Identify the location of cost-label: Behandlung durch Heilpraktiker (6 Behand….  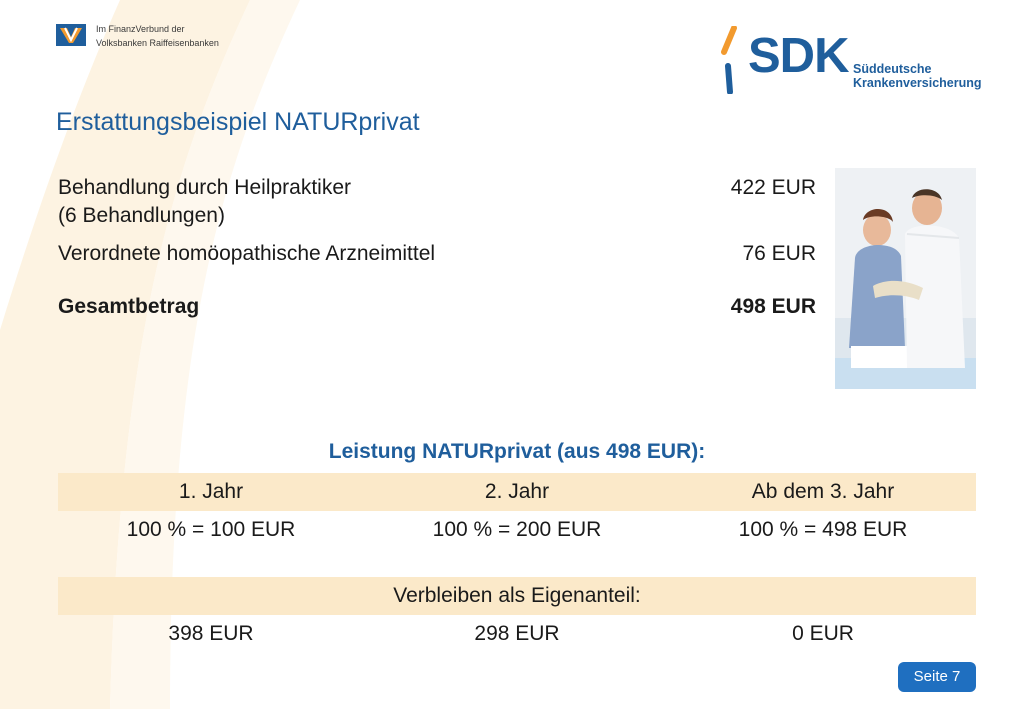
(204, 202).